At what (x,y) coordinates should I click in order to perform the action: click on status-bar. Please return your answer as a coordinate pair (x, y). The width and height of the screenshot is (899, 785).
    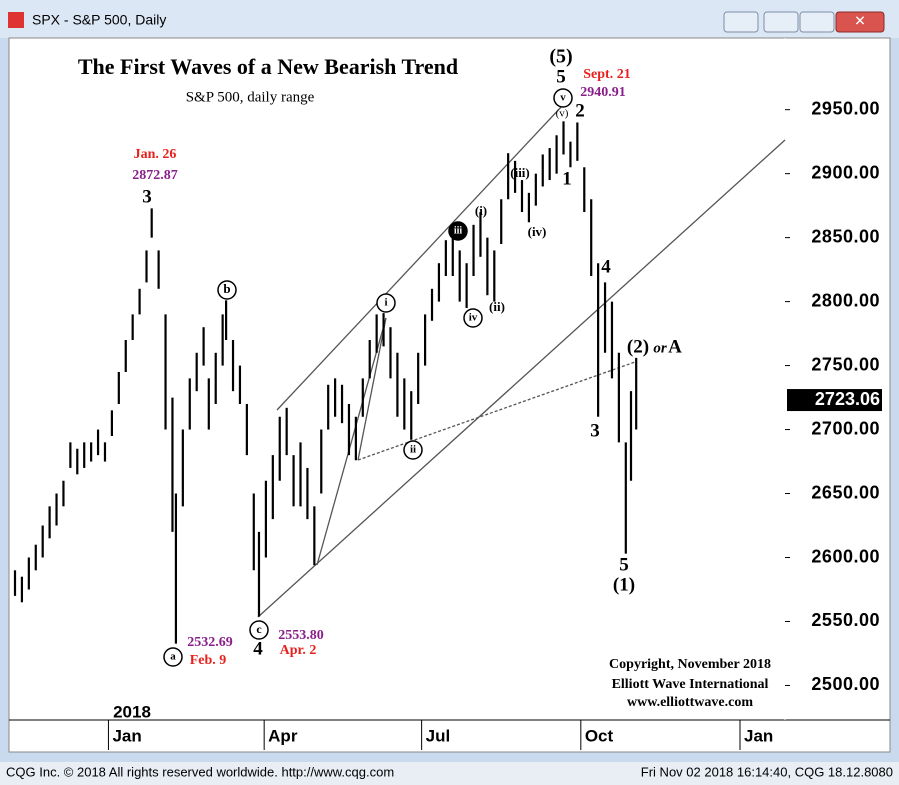
    Looking at the image, I should click on (449, 773).